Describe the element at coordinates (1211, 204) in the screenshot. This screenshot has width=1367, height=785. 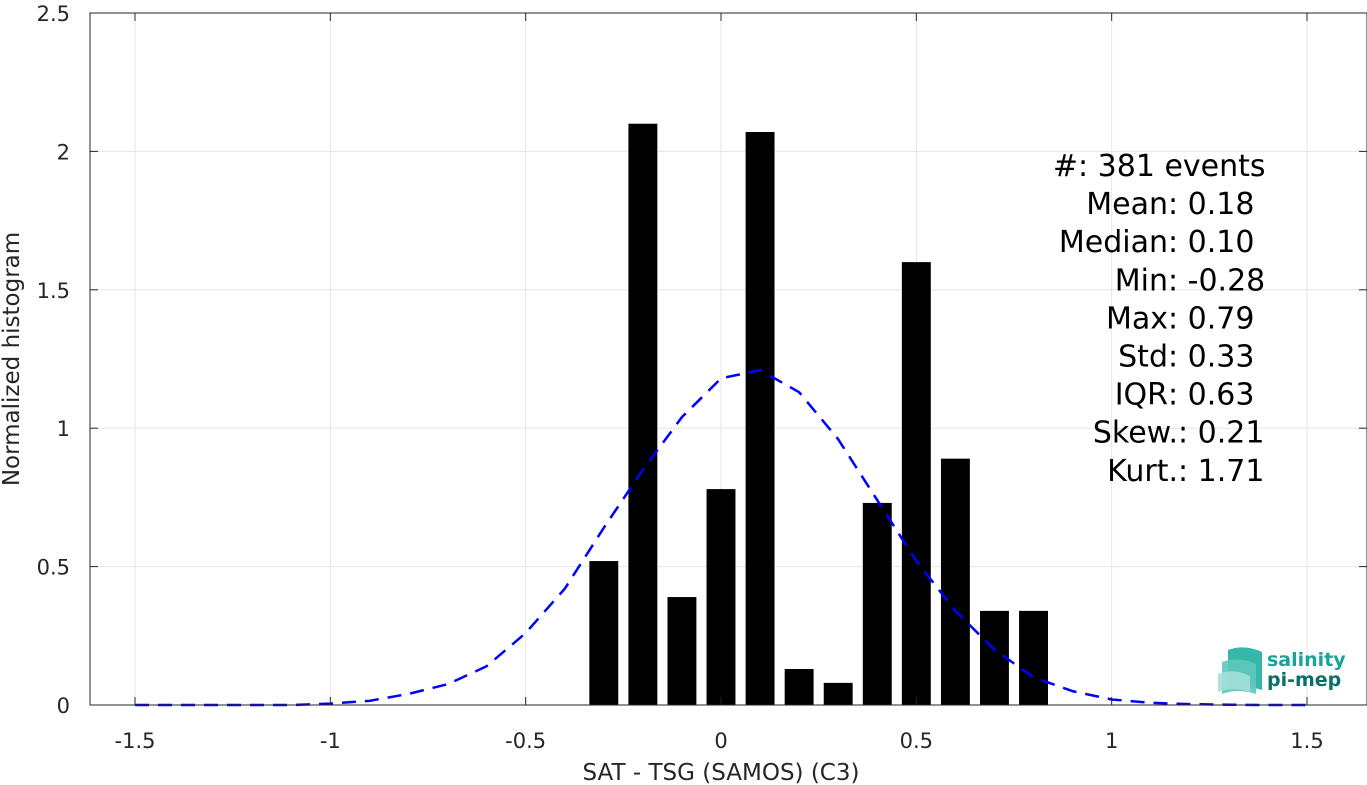
I see `stat-line: : 0.18` at that location.